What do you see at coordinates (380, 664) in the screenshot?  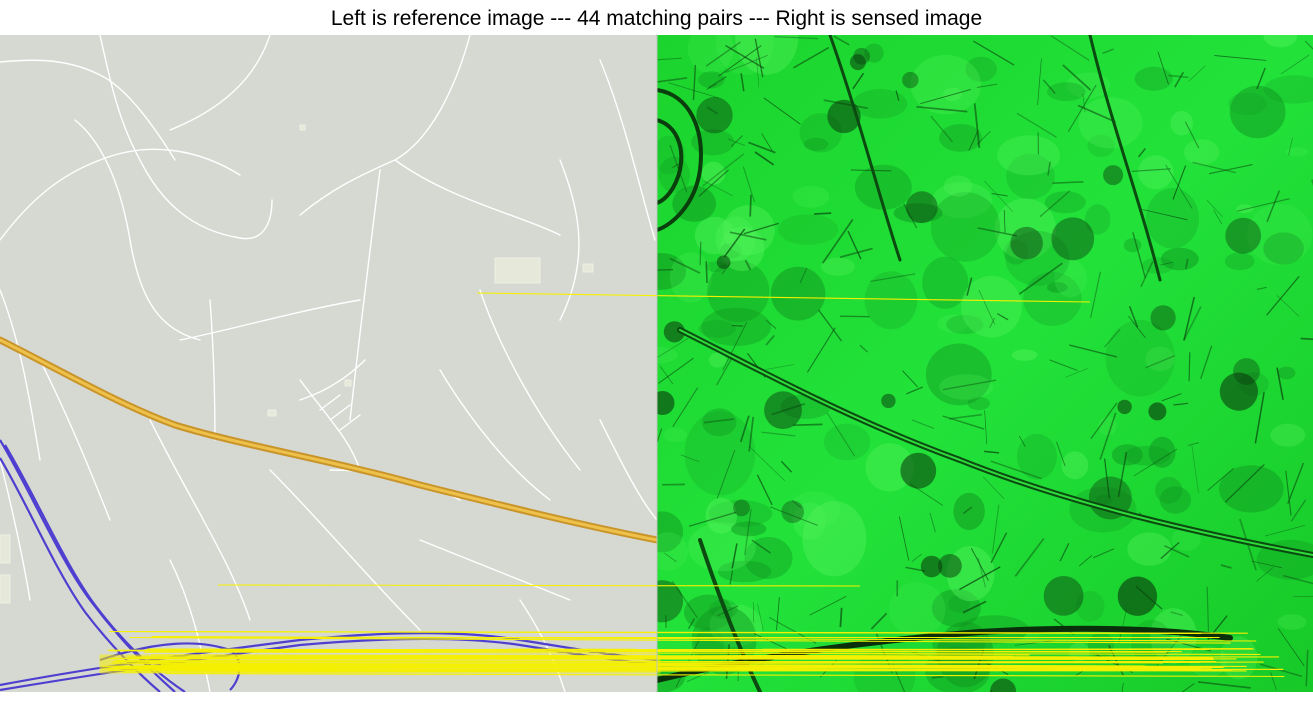 I see `match-line-cluster` at bounding box center [380, 664].